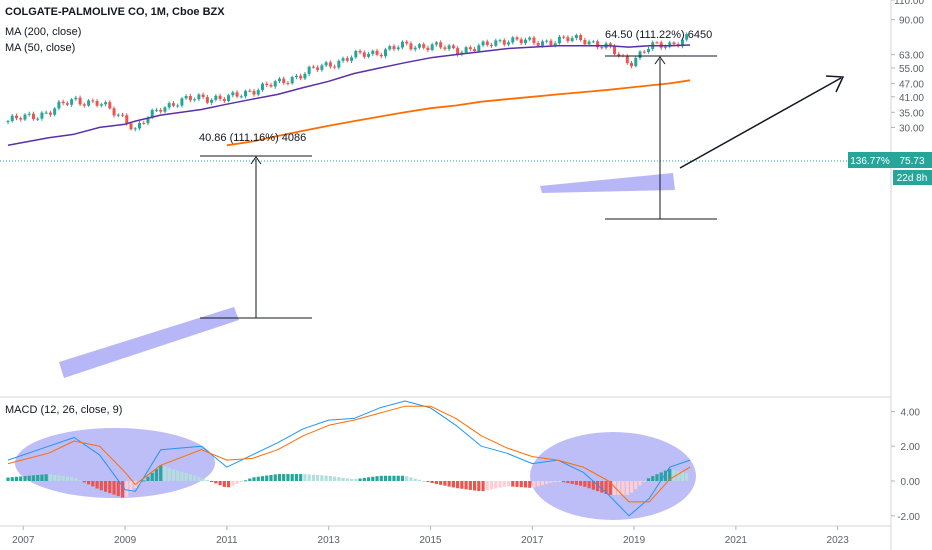  Describe the element at coordinates (40, 48) in the screenshot. I see `ma50-legend: MA (50, close)` at that location.